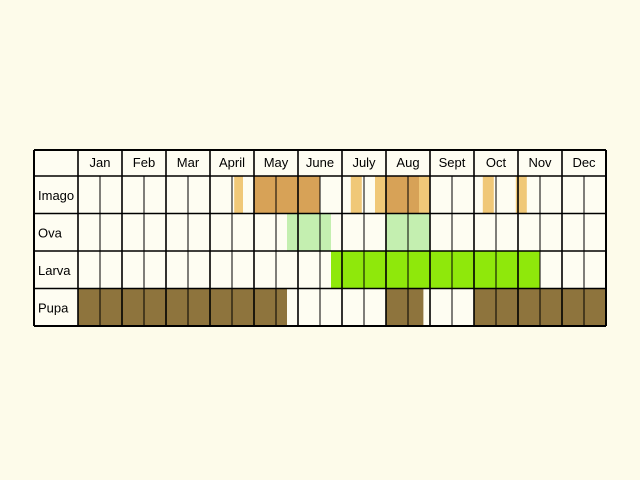  I want to click on month-label: Jan, so click(100, 162).